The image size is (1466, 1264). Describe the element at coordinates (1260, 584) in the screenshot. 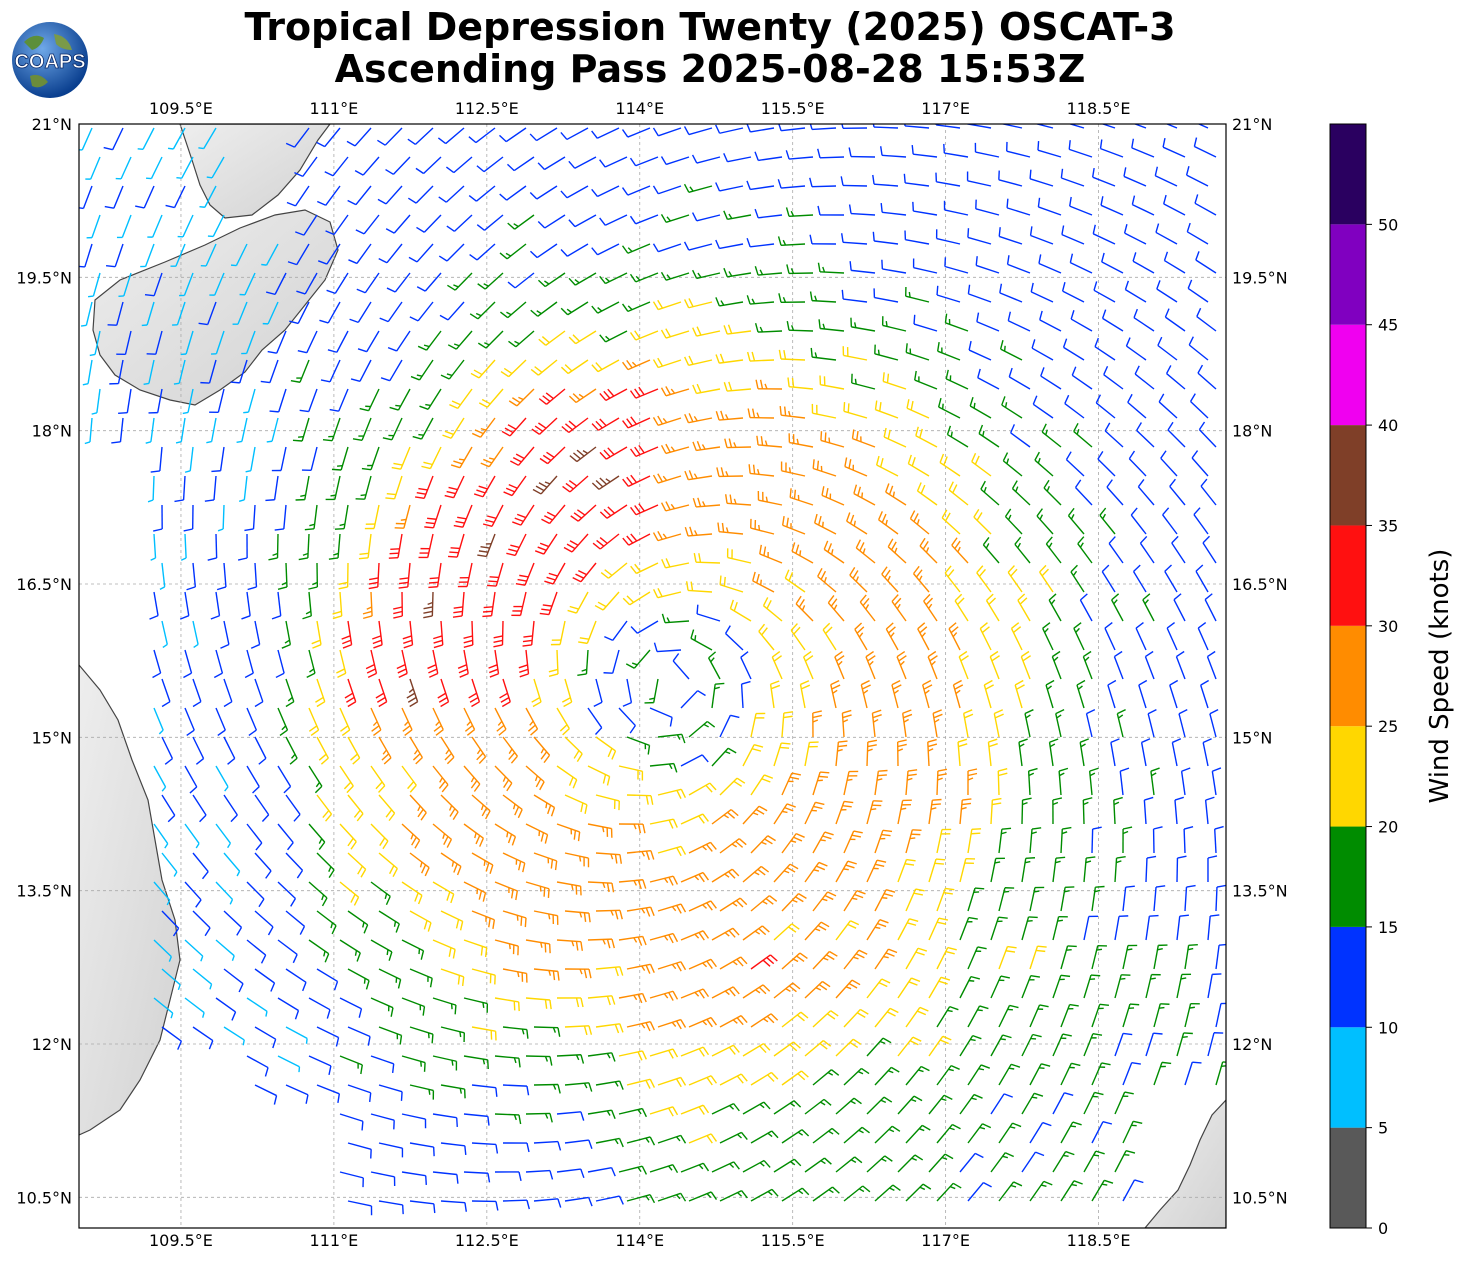

I see `lat-tick-label-right: 16.5°N` at that location.